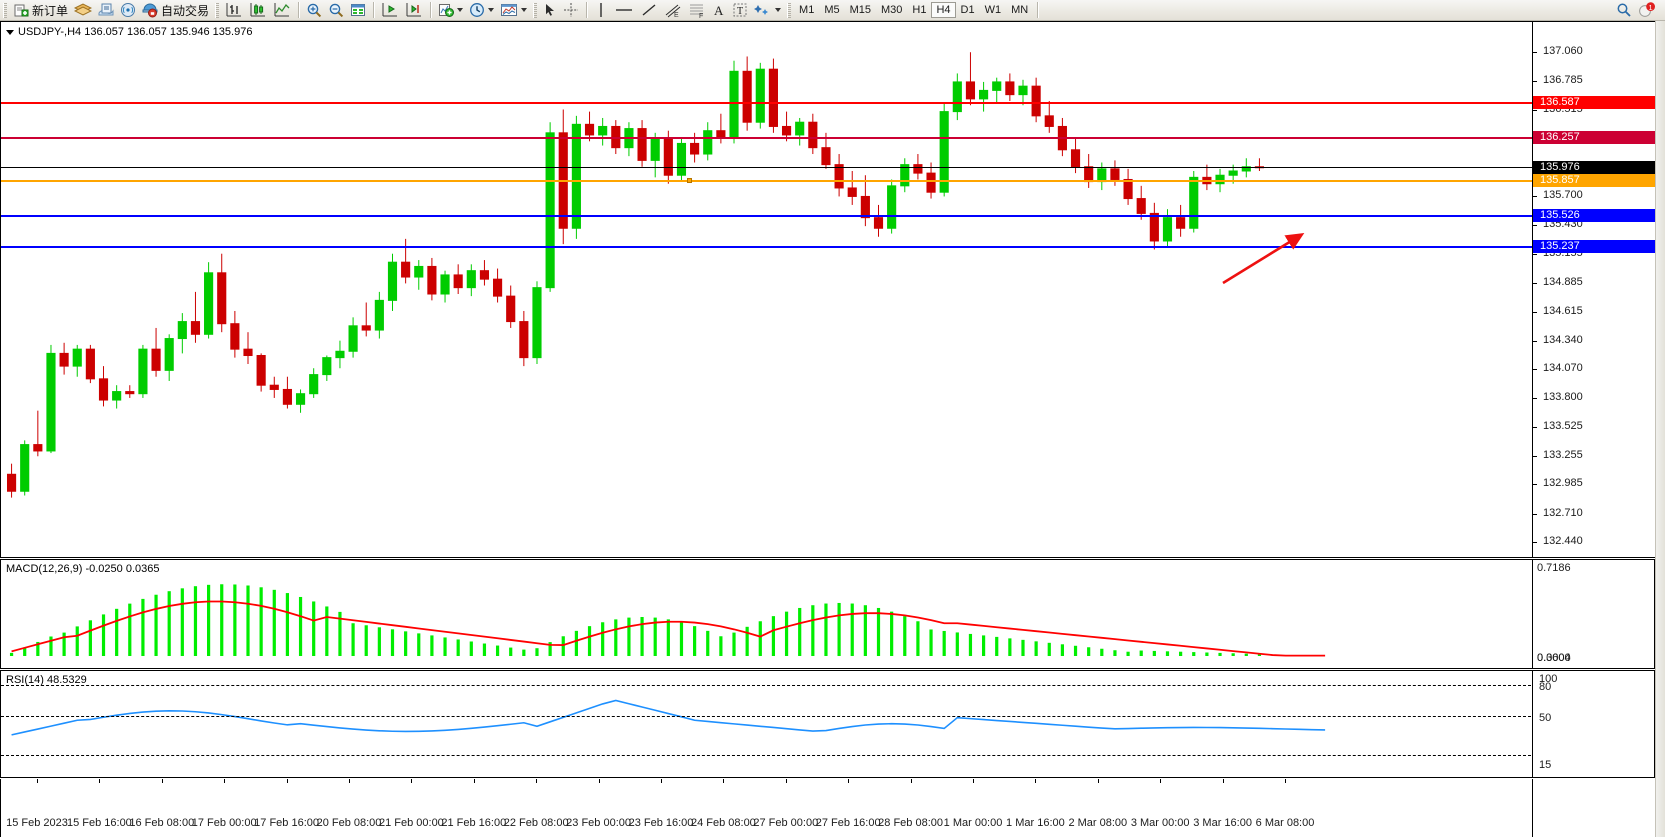 The width and height of the screenshot is (1665, 837). Describe the element at coordinates (993, 10) in the screenshot. I see `timeframe-w1: W1` at that location.